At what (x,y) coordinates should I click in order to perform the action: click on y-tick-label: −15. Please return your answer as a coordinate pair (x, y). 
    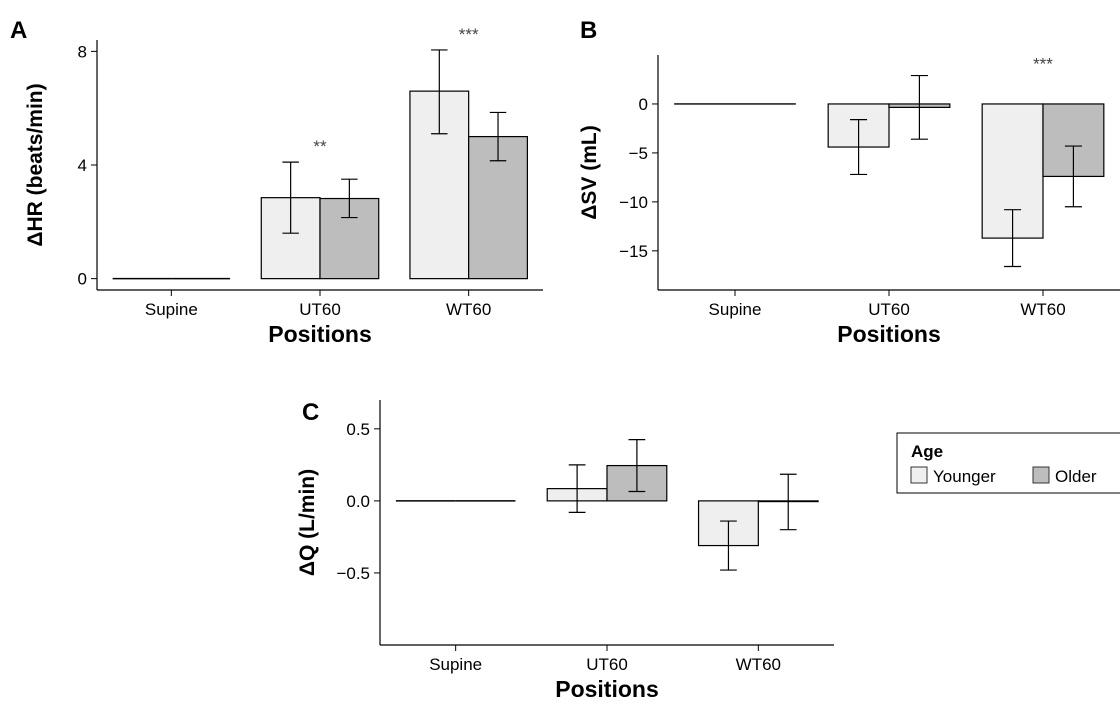
    Looking at the image, I should click on (633, 251).